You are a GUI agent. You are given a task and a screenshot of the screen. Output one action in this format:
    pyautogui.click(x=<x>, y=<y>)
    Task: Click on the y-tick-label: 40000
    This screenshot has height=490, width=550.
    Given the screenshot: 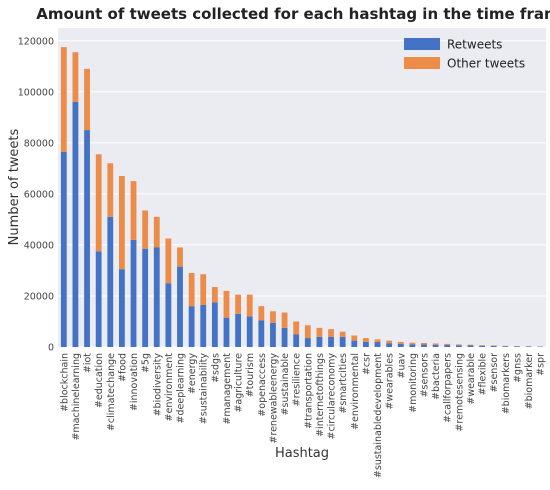 What is the action you would take?
    pyautogui.click(x=39, y=245)
    